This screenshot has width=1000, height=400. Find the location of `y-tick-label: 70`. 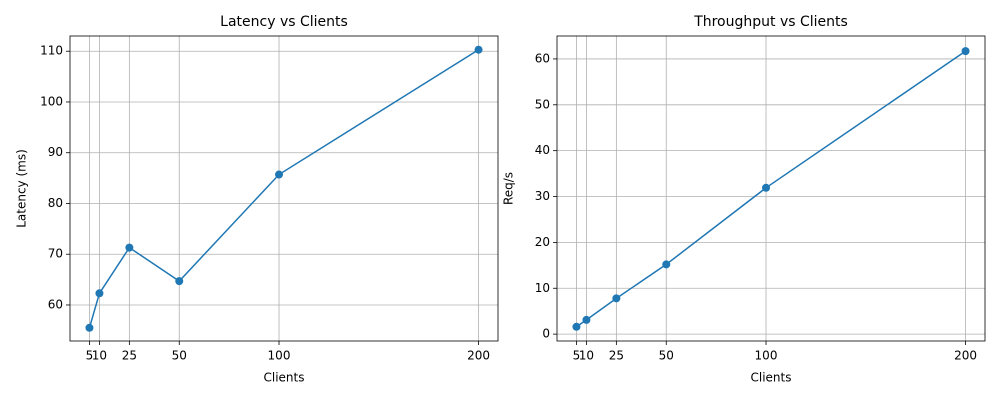

y-tick-label: 70 is located at coordinates (55, 254).